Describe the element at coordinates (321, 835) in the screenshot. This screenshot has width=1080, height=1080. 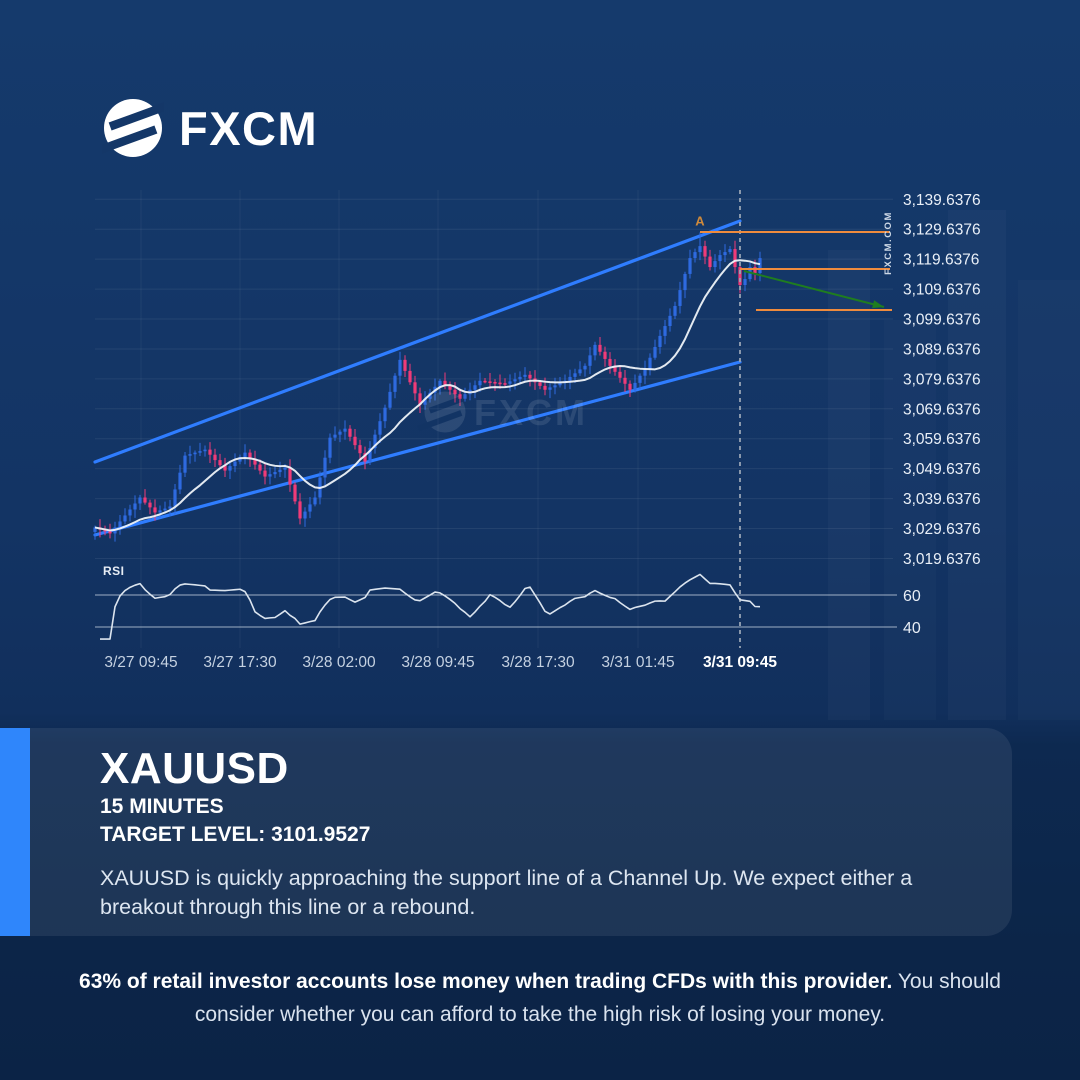
I see `target-level-value: 3101.9527` at that location.